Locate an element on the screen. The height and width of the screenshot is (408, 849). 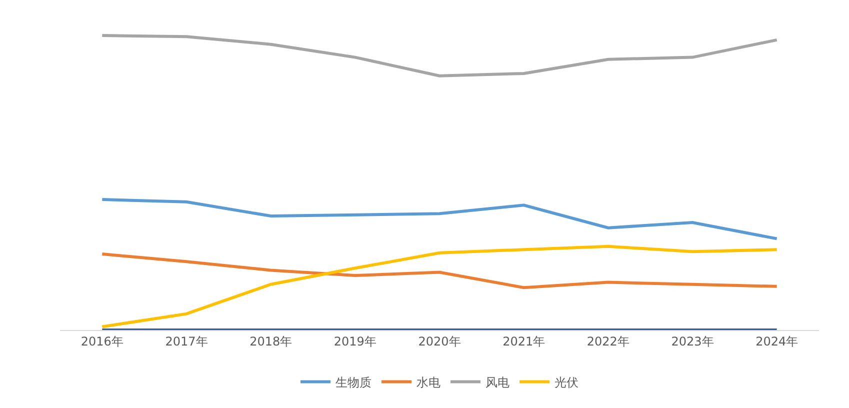
x-tick-label: 2018年 is located at coordinates (271, 341).